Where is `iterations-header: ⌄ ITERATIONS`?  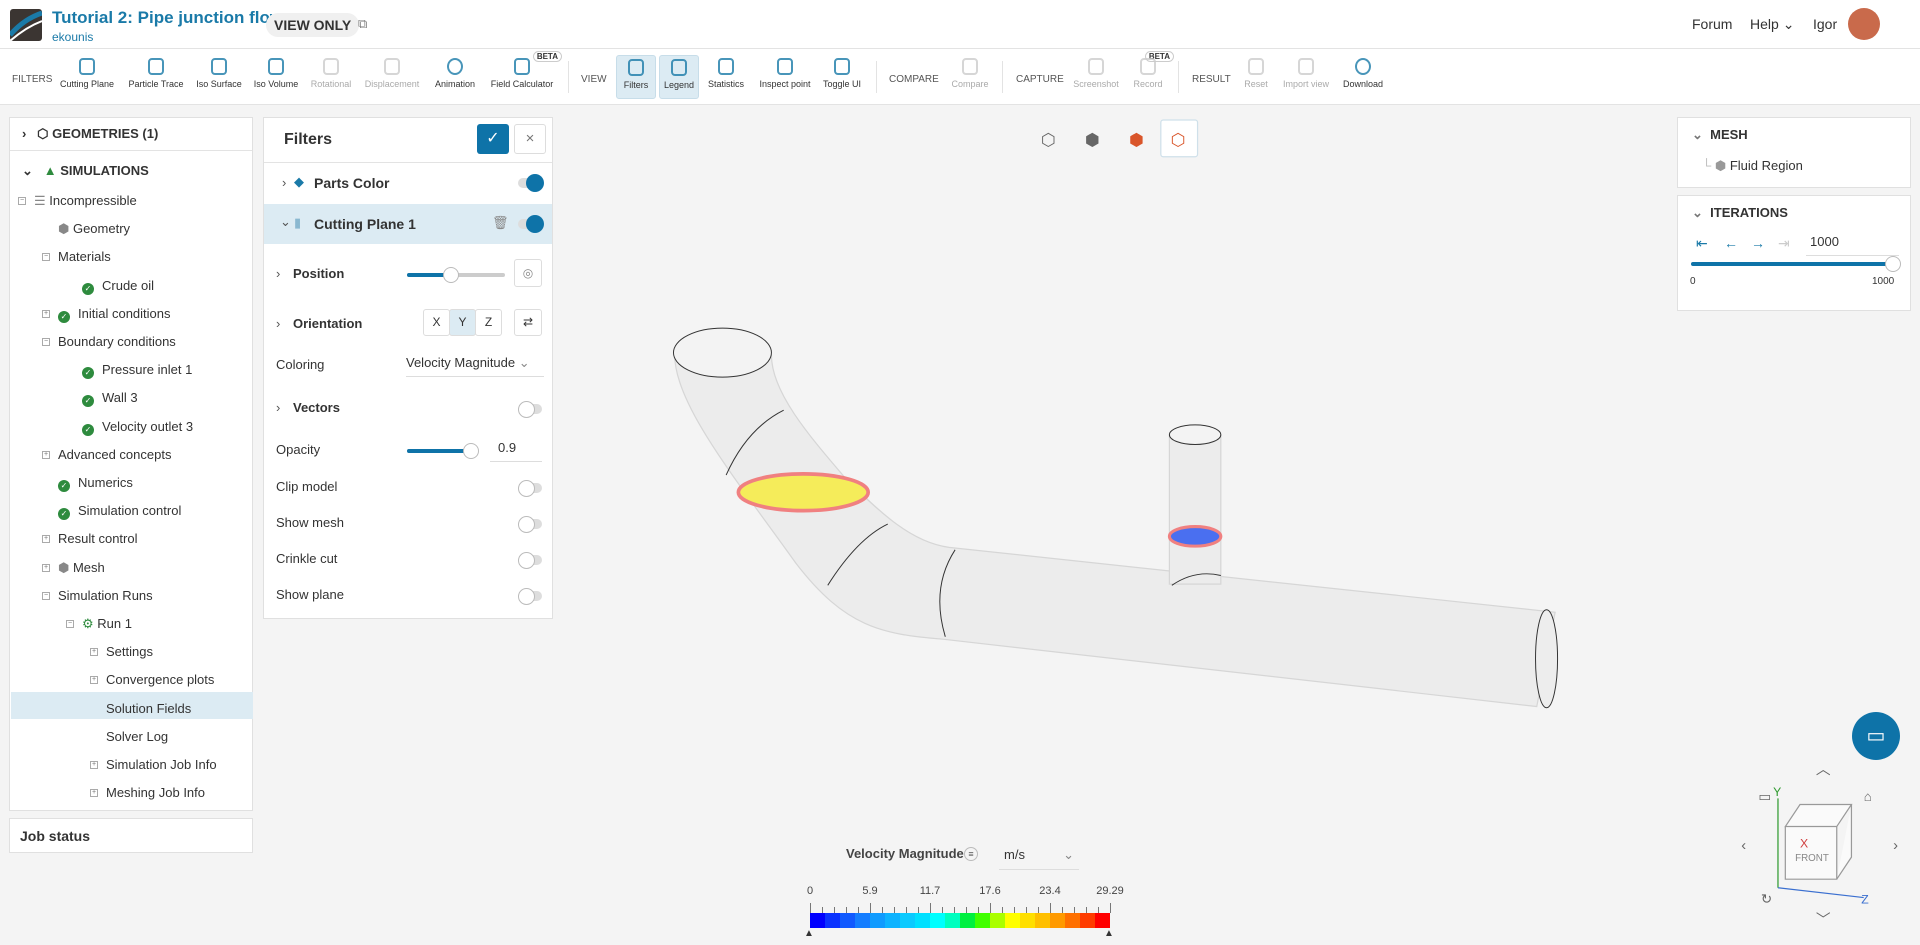 iterations-header: ⌄ ITERATIONS is located at coordinates (1740, 213).